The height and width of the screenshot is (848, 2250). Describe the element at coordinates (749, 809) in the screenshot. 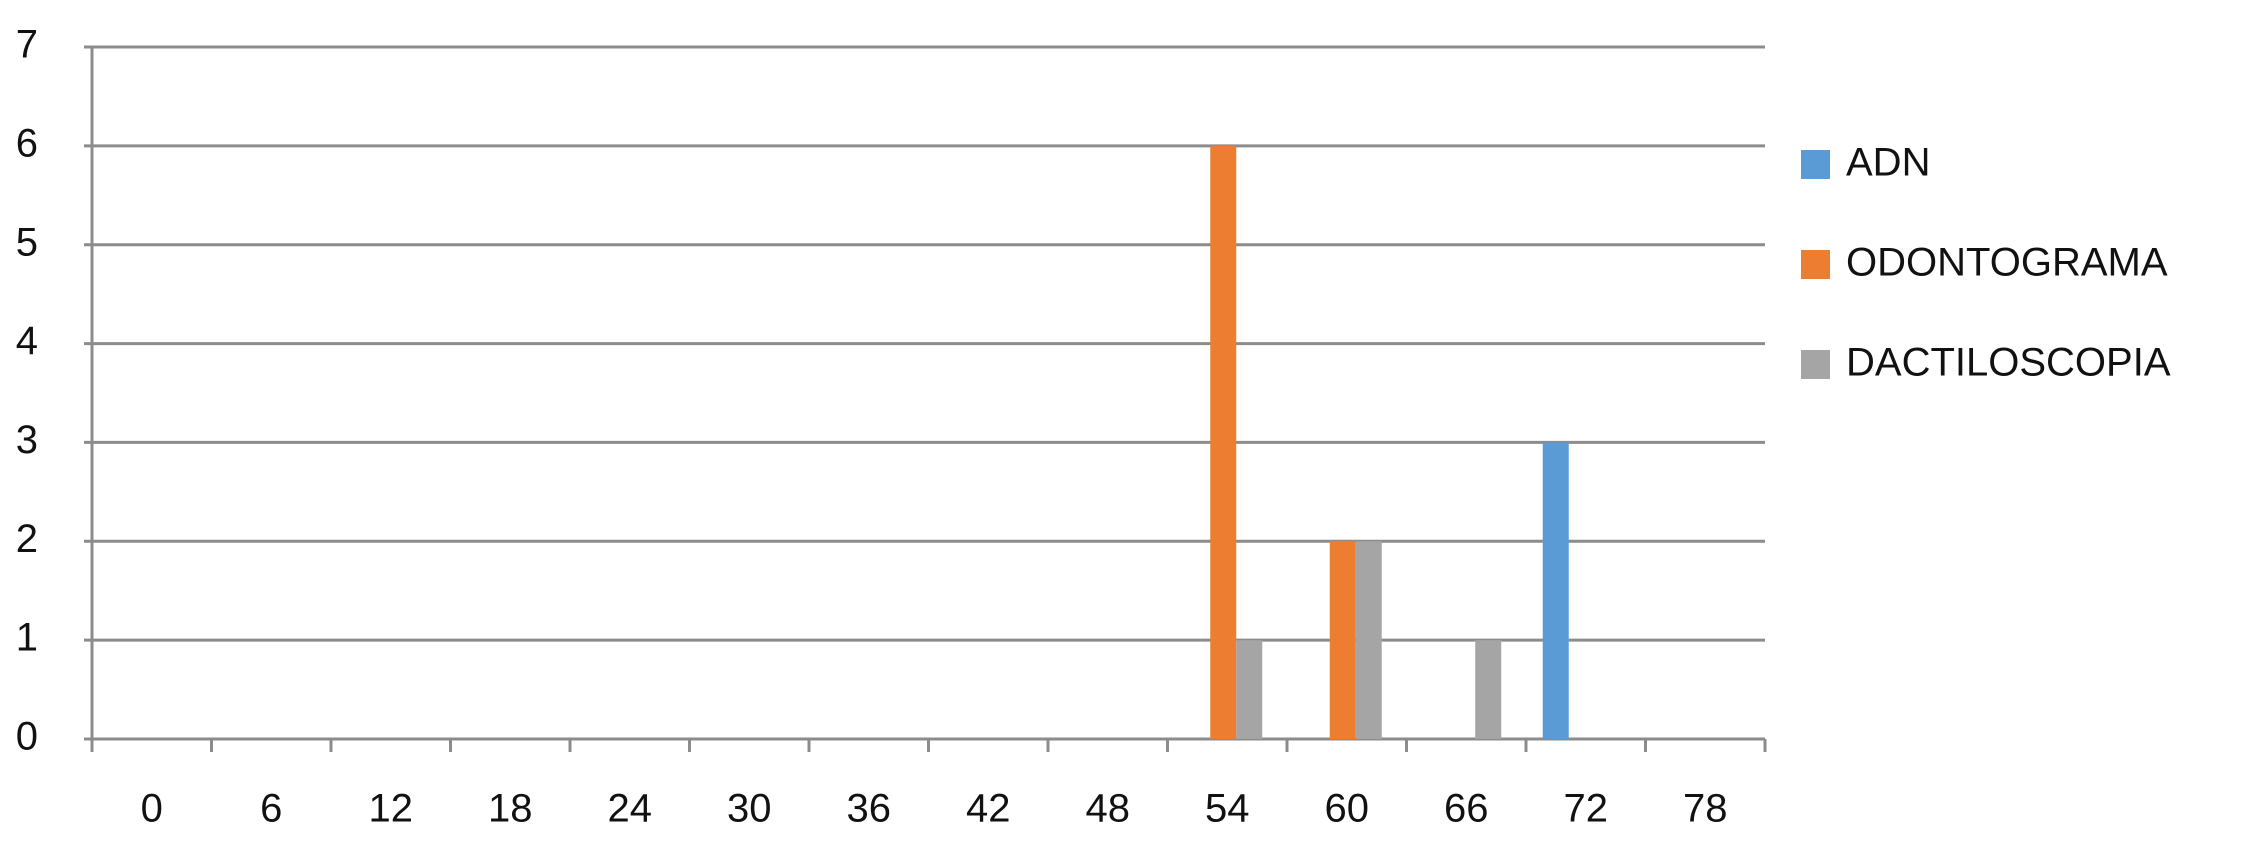

I see `x-tick-label: 30` at that location.